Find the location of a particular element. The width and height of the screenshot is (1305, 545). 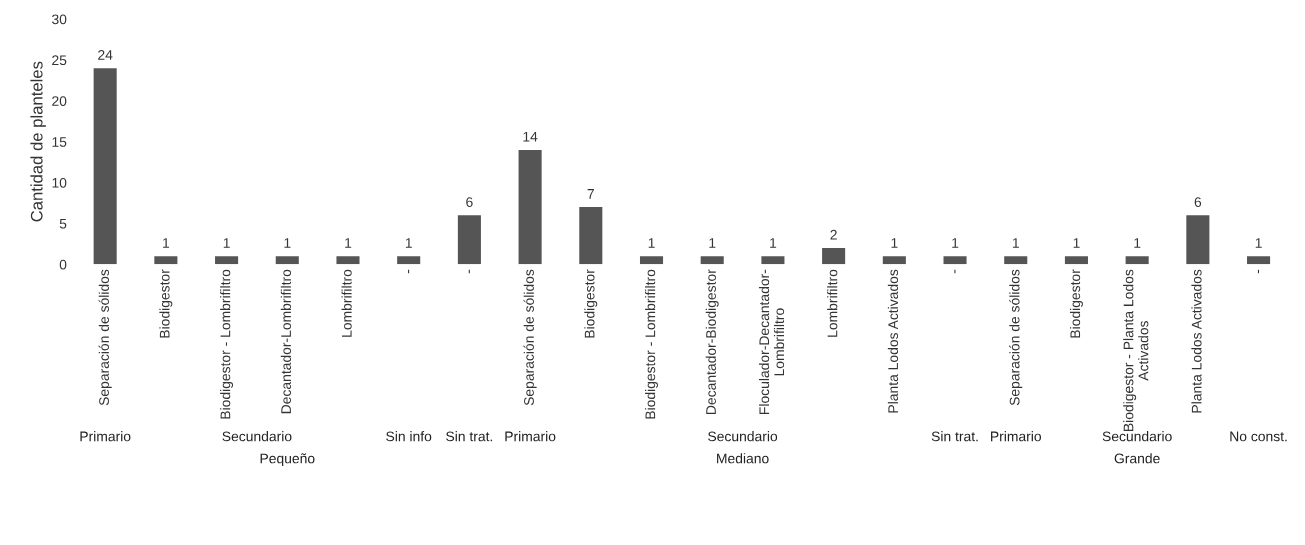

y-tick-label: 0 is located at coordinates (63, 264).